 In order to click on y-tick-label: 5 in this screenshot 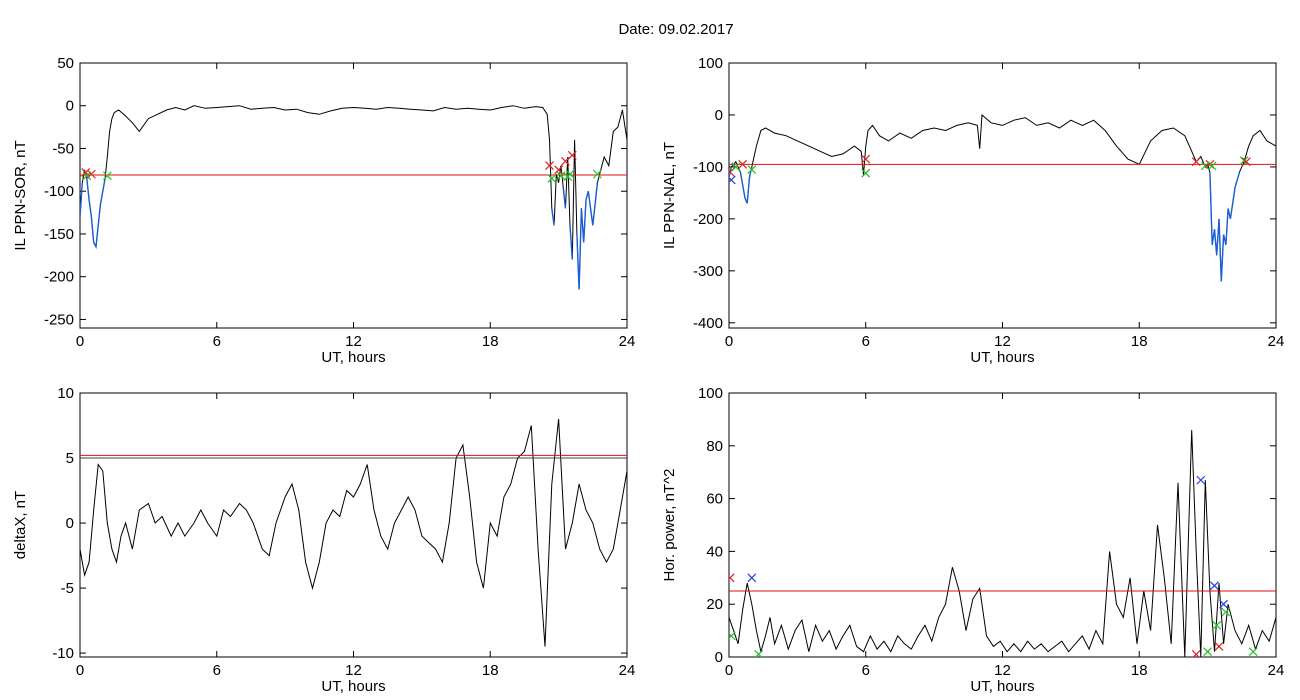, I will do `click(70, 458)`.